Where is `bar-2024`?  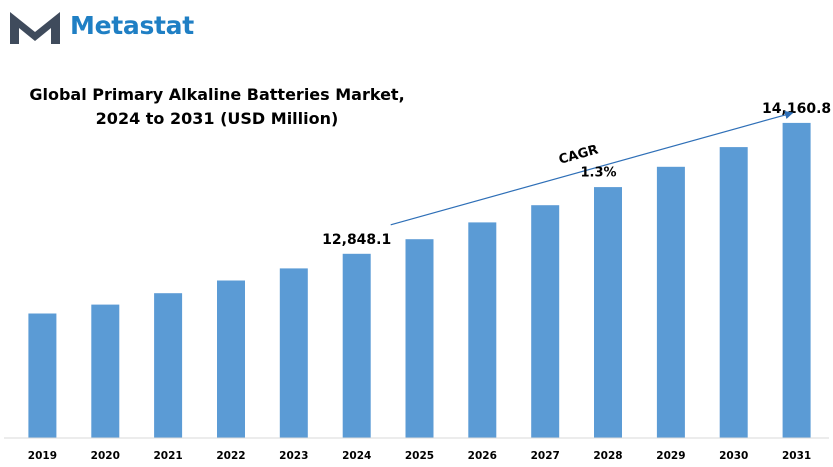
bar-2024 is located at coordinates (356, 345).